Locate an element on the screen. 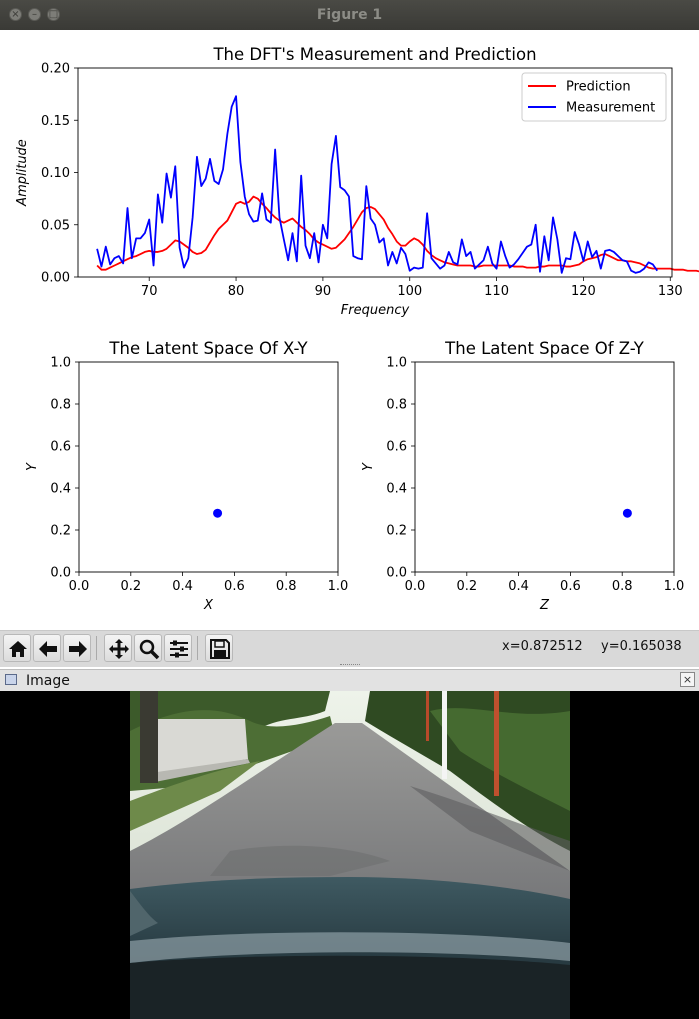 The image size is (699, 1019). chart-title: The DFT's Measurement and Prediction is located at coordinates (374, 54).